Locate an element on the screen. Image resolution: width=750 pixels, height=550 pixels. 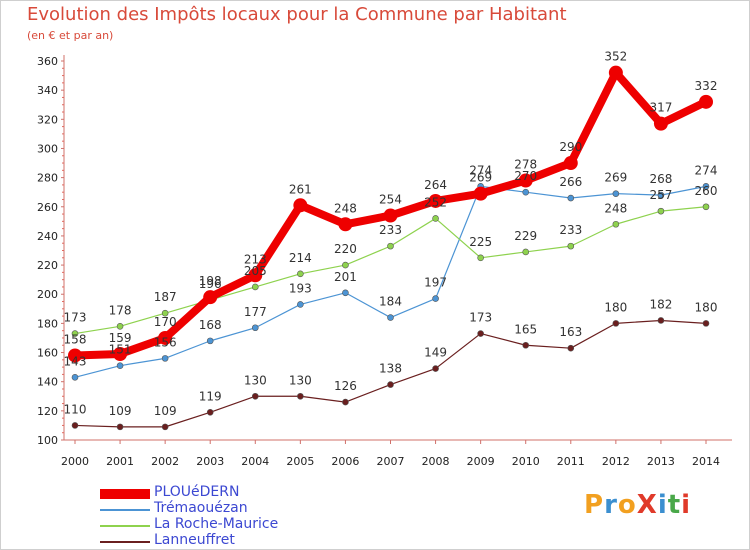
data-label-la-roche-maurice: 260 is located at coordinates (706, 191).